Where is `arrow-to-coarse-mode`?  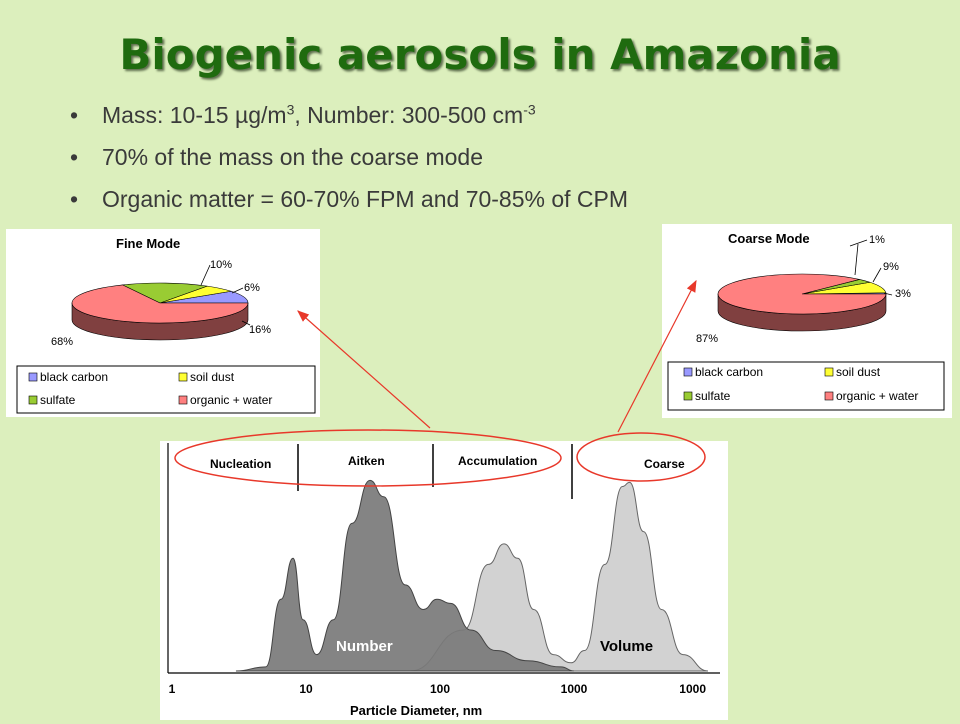
arrow-to-coarse-mode is located at coordinates (657, 356).